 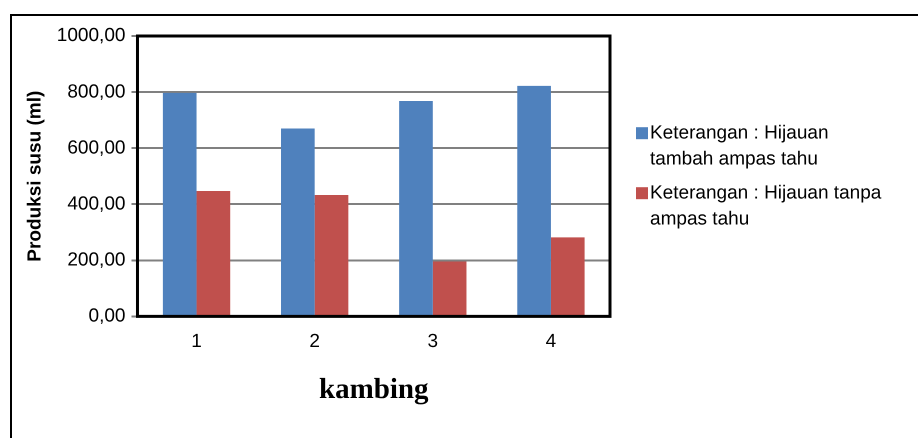 What do you see at coordinates (96, 203) in the screenshot?
I see `y-tick-label: 400,00` at bounding box center [96, 203].